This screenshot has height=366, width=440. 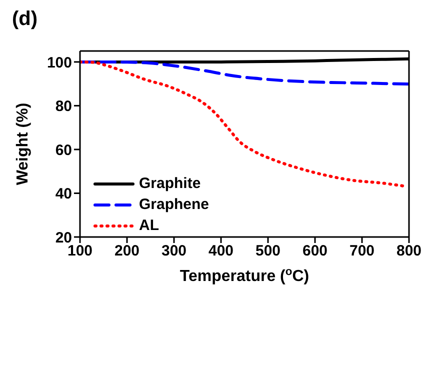 What do you see at coordinates (25, 19) in the screenshot?
I see `chart-title: (d)` at bounding box center [25, 19].